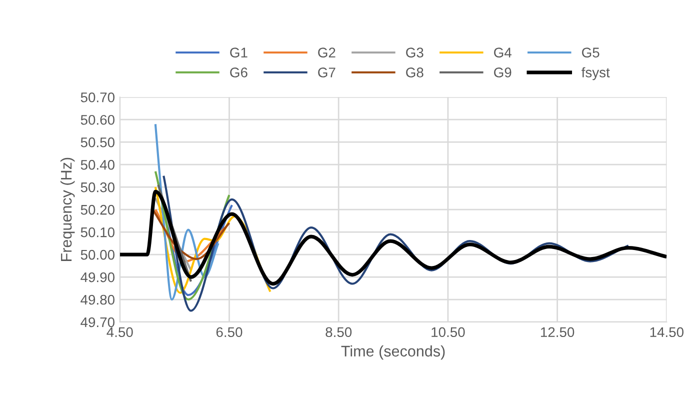  What do you see at coordinates (667, 332) in the screenshot?
I see `x-tick-label: 14.50` at bounding box center [667, 332].